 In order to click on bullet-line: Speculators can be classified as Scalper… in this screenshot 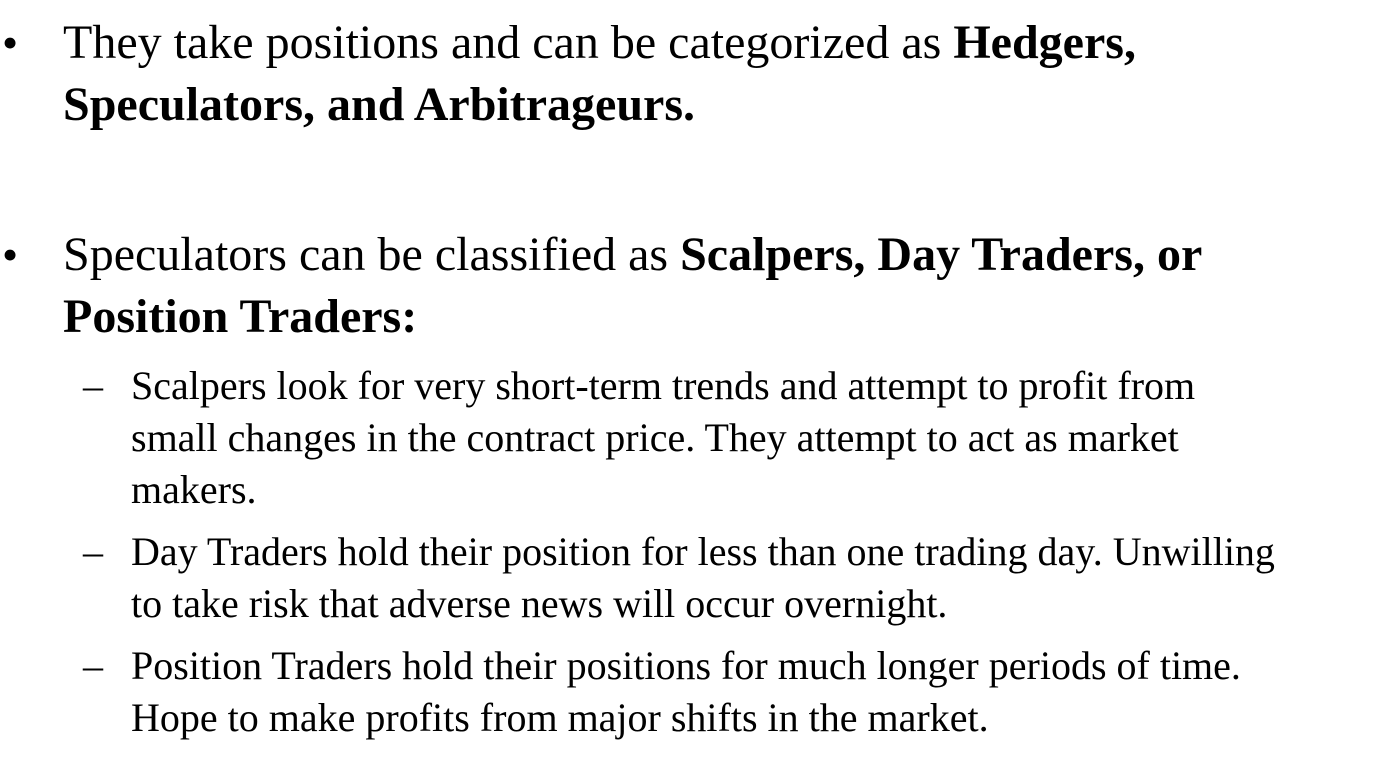, I will do `click(723, 255)`.